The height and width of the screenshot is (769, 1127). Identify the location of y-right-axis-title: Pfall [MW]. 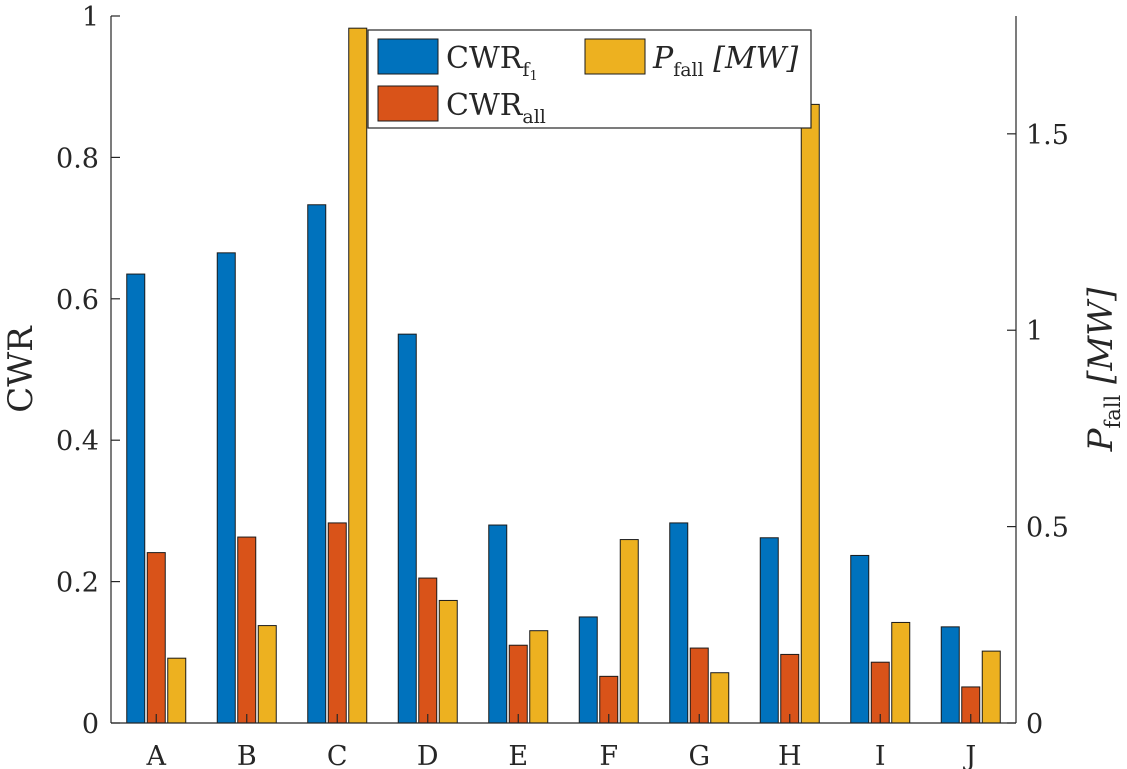
(1103, 369).